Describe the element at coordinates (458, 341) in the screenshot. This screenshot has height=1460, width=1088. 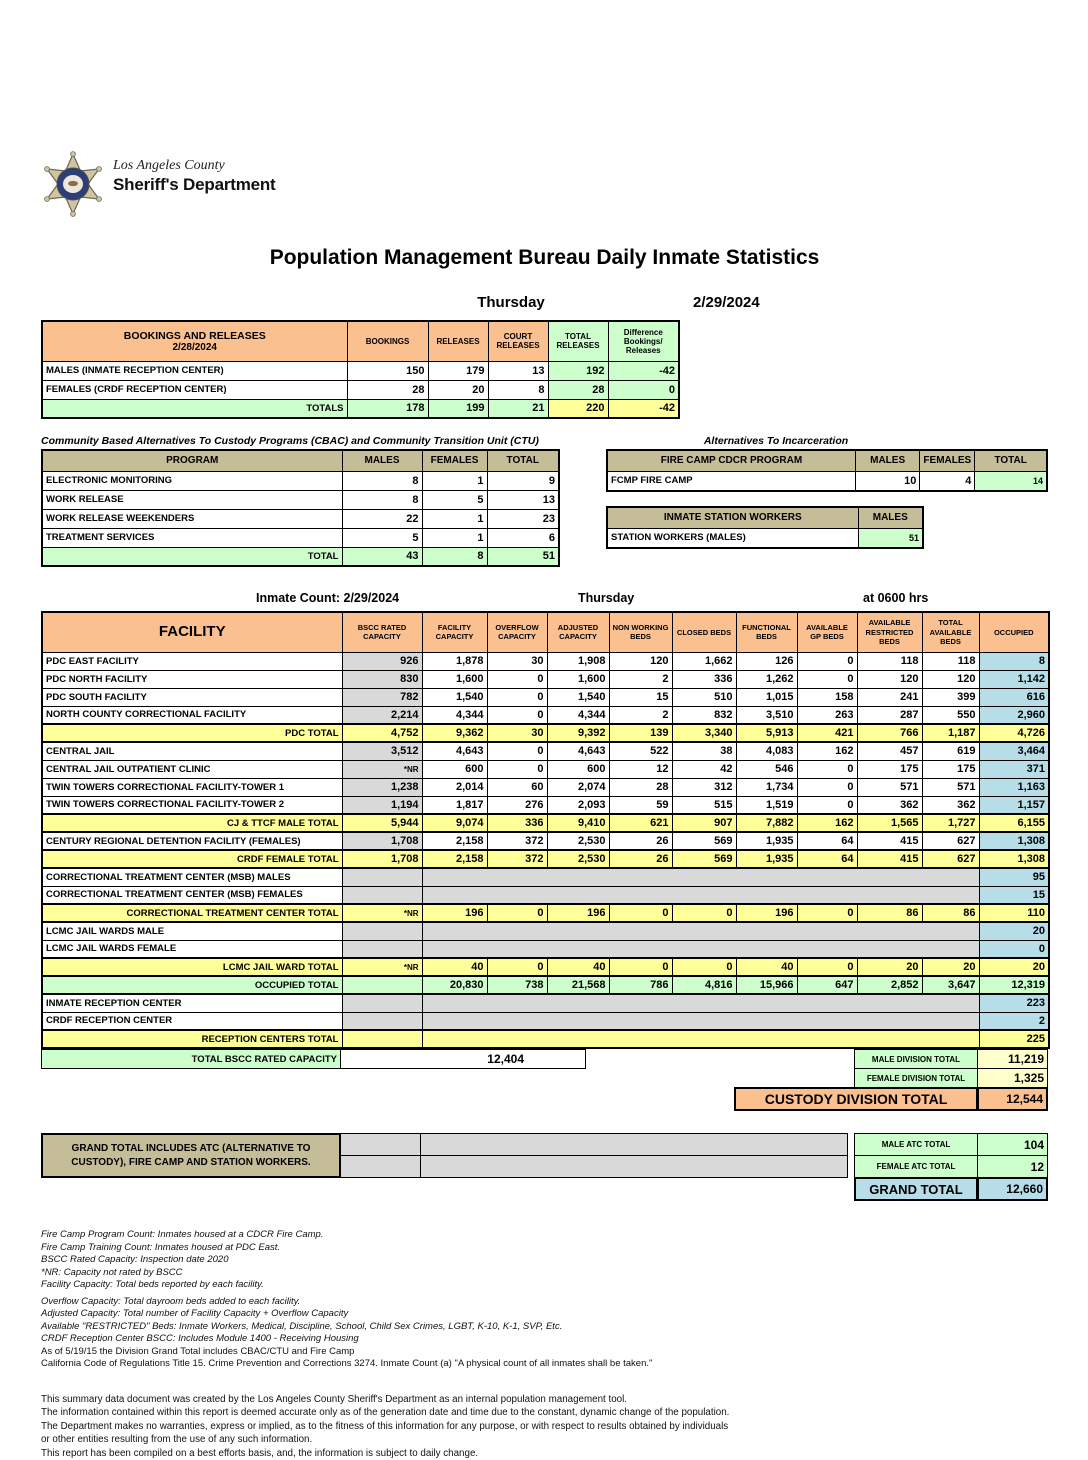
I see `bookings-col-header: RELEASES` at that location.